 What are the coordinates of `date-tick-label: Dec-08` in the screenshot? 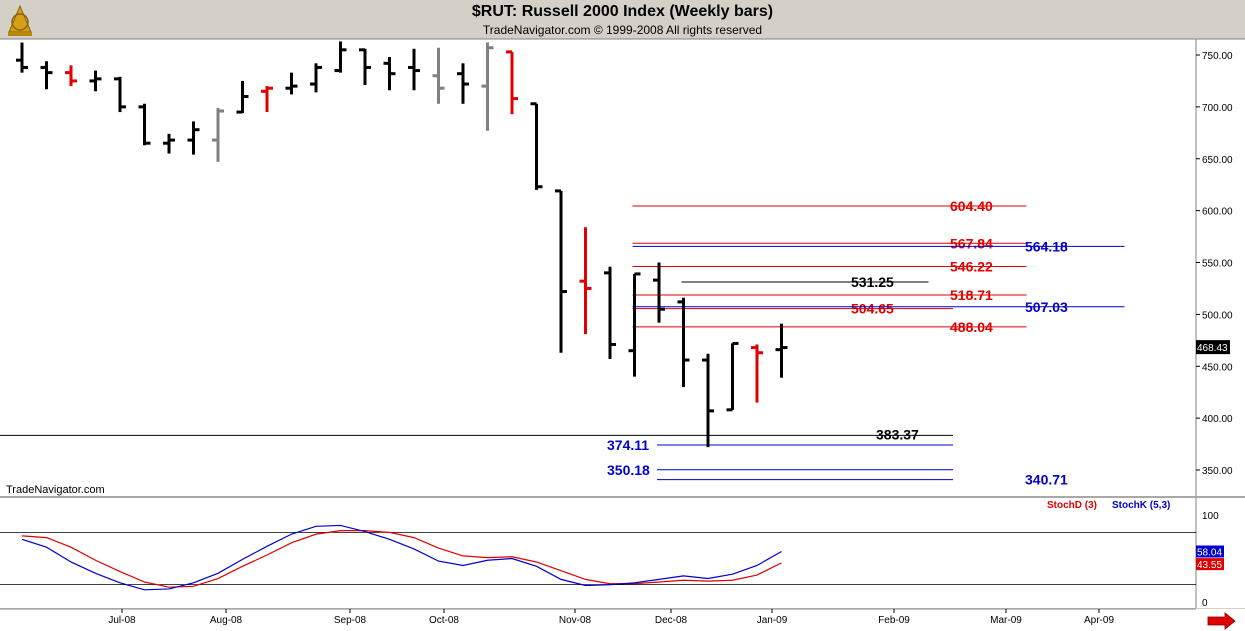 It's located at (671, 620).